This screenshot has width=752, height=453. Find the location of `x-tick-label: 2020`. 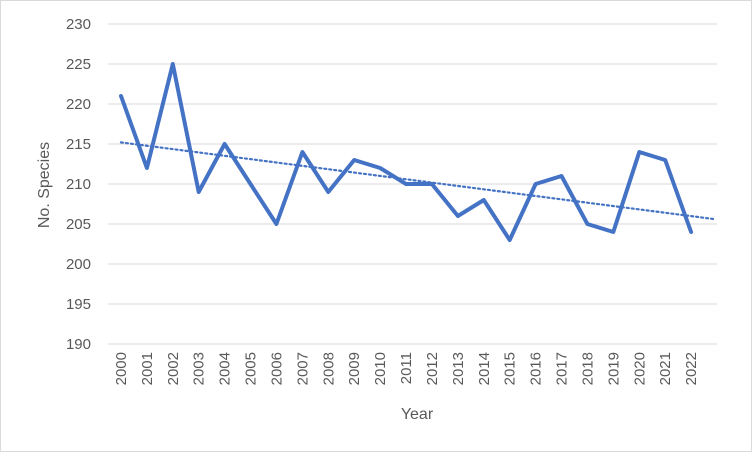

x-tick-label: 2020 is located at coordinates (639, 368).